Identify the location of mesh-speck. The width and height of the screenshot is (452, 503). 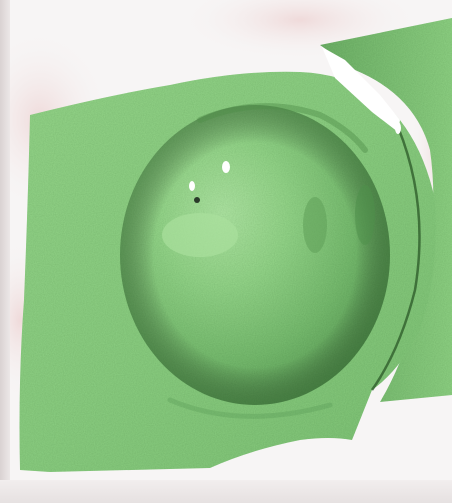
(197, 200).